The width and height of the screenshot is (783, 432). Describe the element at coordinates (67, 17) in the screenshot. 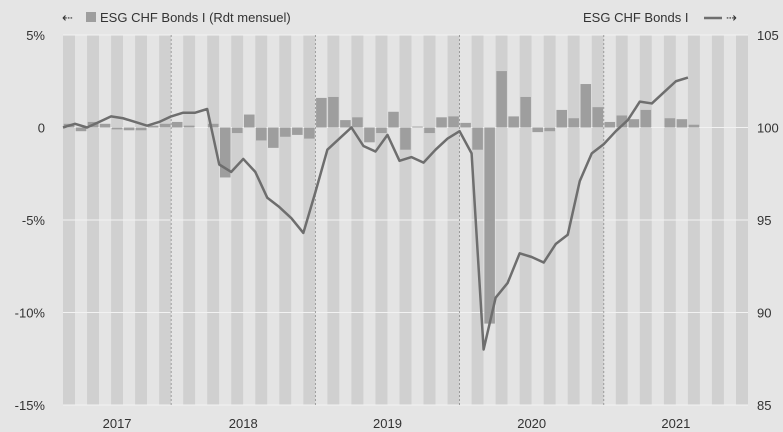

I see `legend-left-arrow: ⇠` at that location.